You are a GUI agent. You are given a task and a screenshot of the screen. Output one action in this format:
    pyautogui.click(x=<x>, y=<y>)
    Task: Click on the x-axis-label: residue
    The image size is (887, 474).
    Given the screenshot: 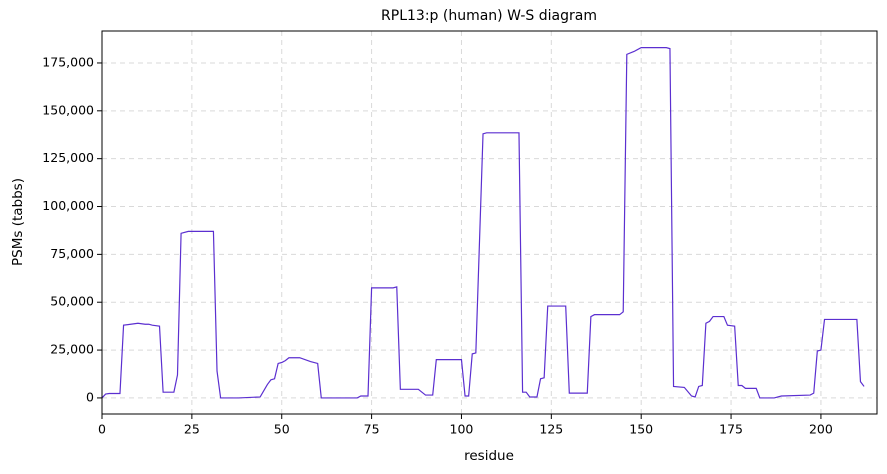 What is the action you would take?
    pyautogui.click(x=489, y=456)
    